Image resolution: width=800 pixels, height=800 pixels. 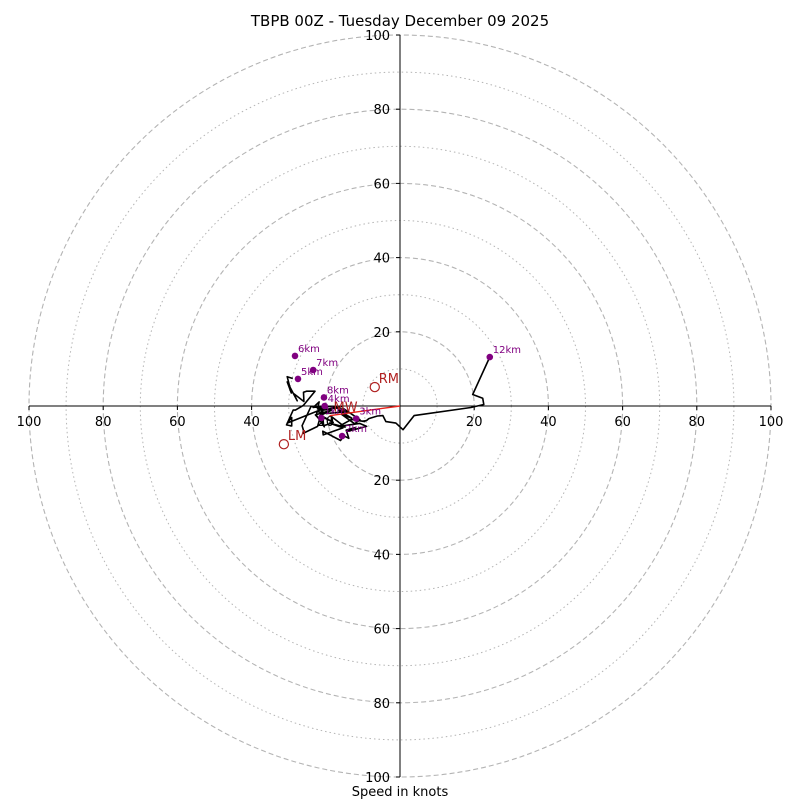 I want to click on height-label-8km: 8km, so click(x=338, y=390).